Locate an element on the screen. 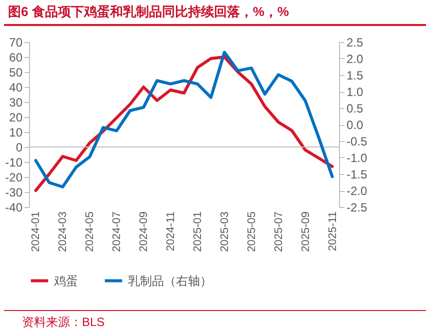  y-tick-label: 50 is located at coordinates (16, 73).